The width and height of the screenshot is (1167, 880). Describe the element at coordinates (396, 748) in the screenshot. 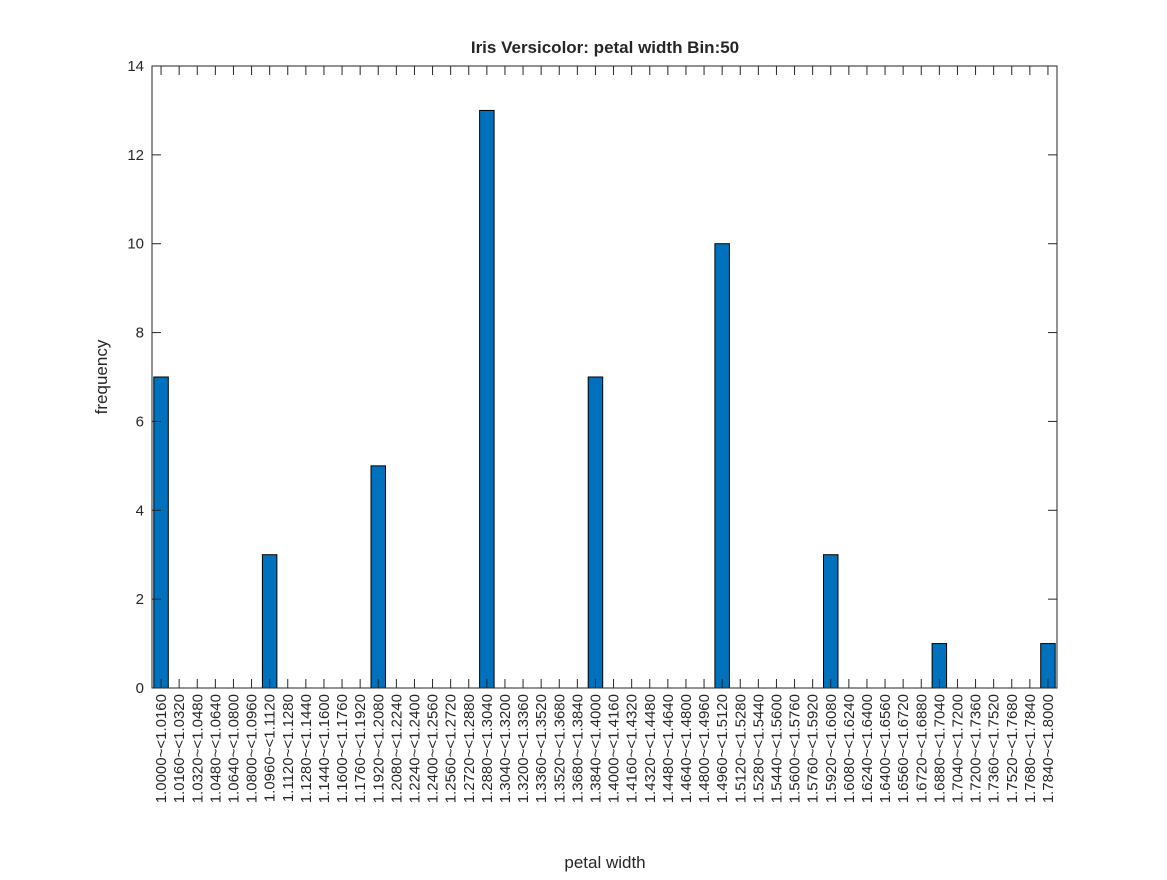

I see `x-tick-label: 1.2080~<1.2240` at that location.